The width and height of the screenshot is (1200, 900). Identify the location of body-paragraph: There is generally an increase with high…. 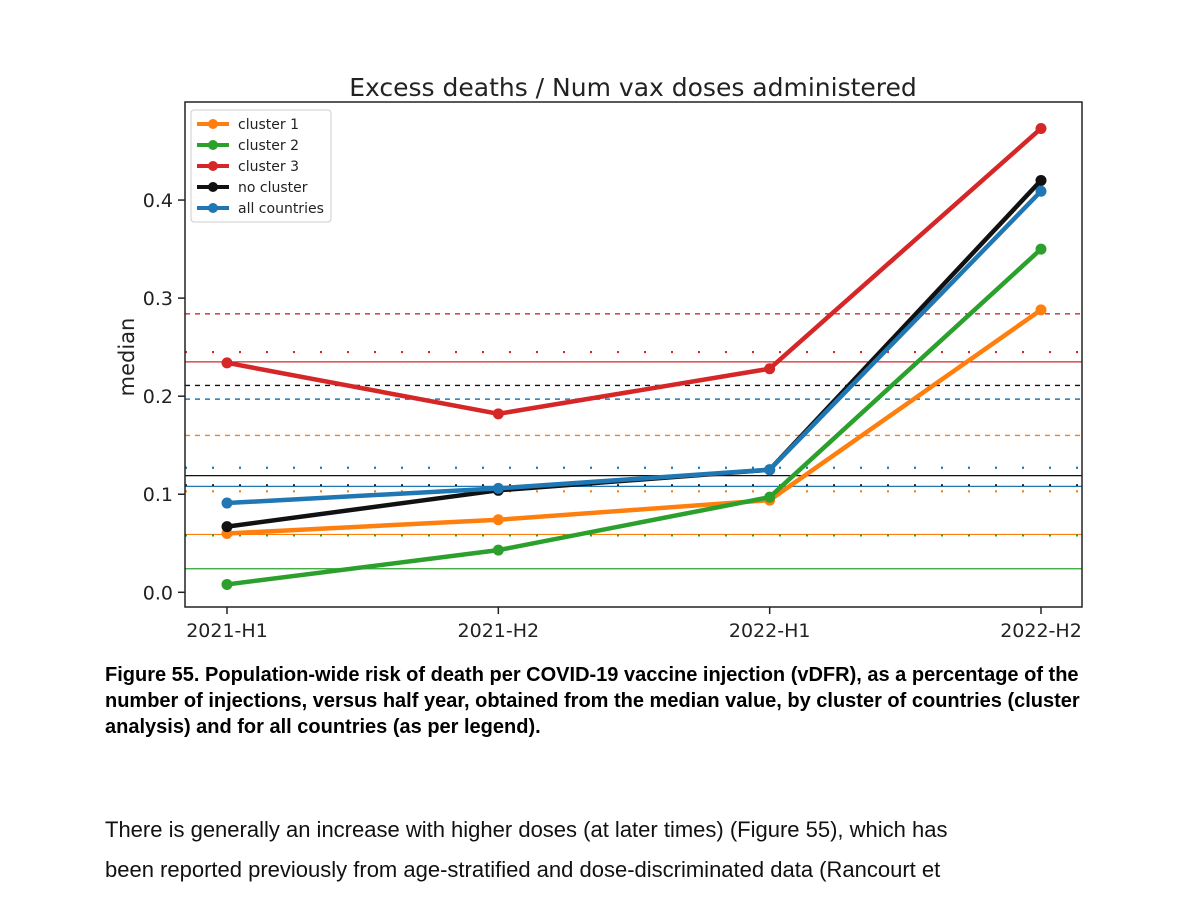
(605, 850).